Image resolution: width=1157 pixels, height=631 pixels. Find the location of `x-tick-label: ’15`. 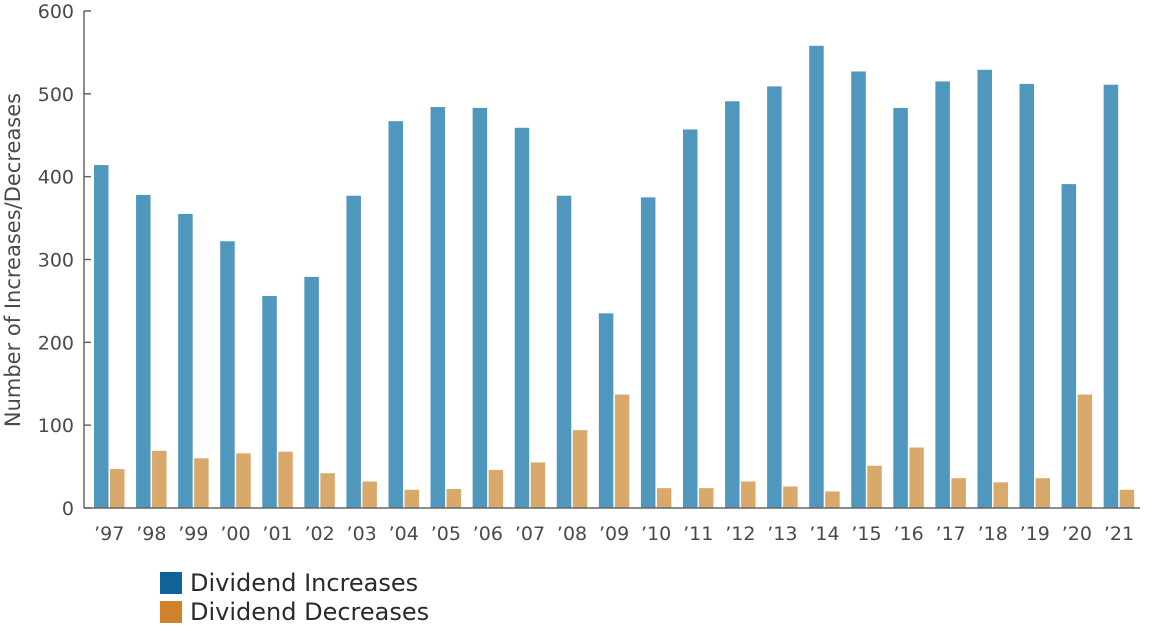

x-tick-label: ’15 is located at coordinates (866, 534).